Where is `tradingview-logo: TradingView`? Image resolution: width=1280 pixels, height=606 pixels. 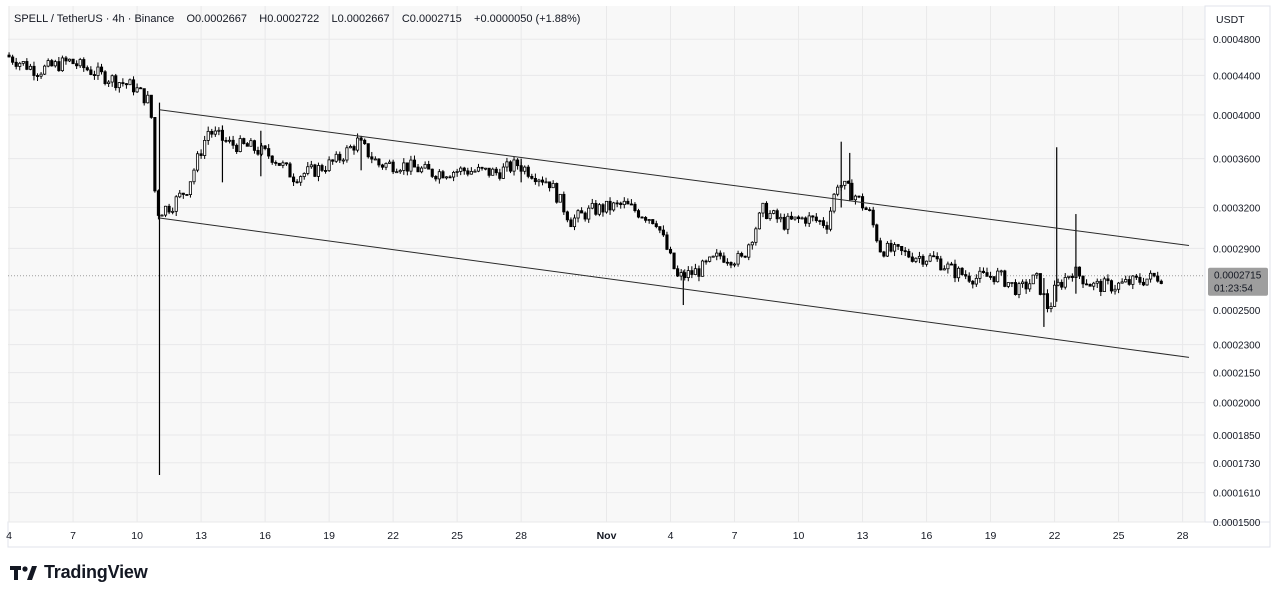 tradingview-logo: TradingView is located at coordinates (79, 572).